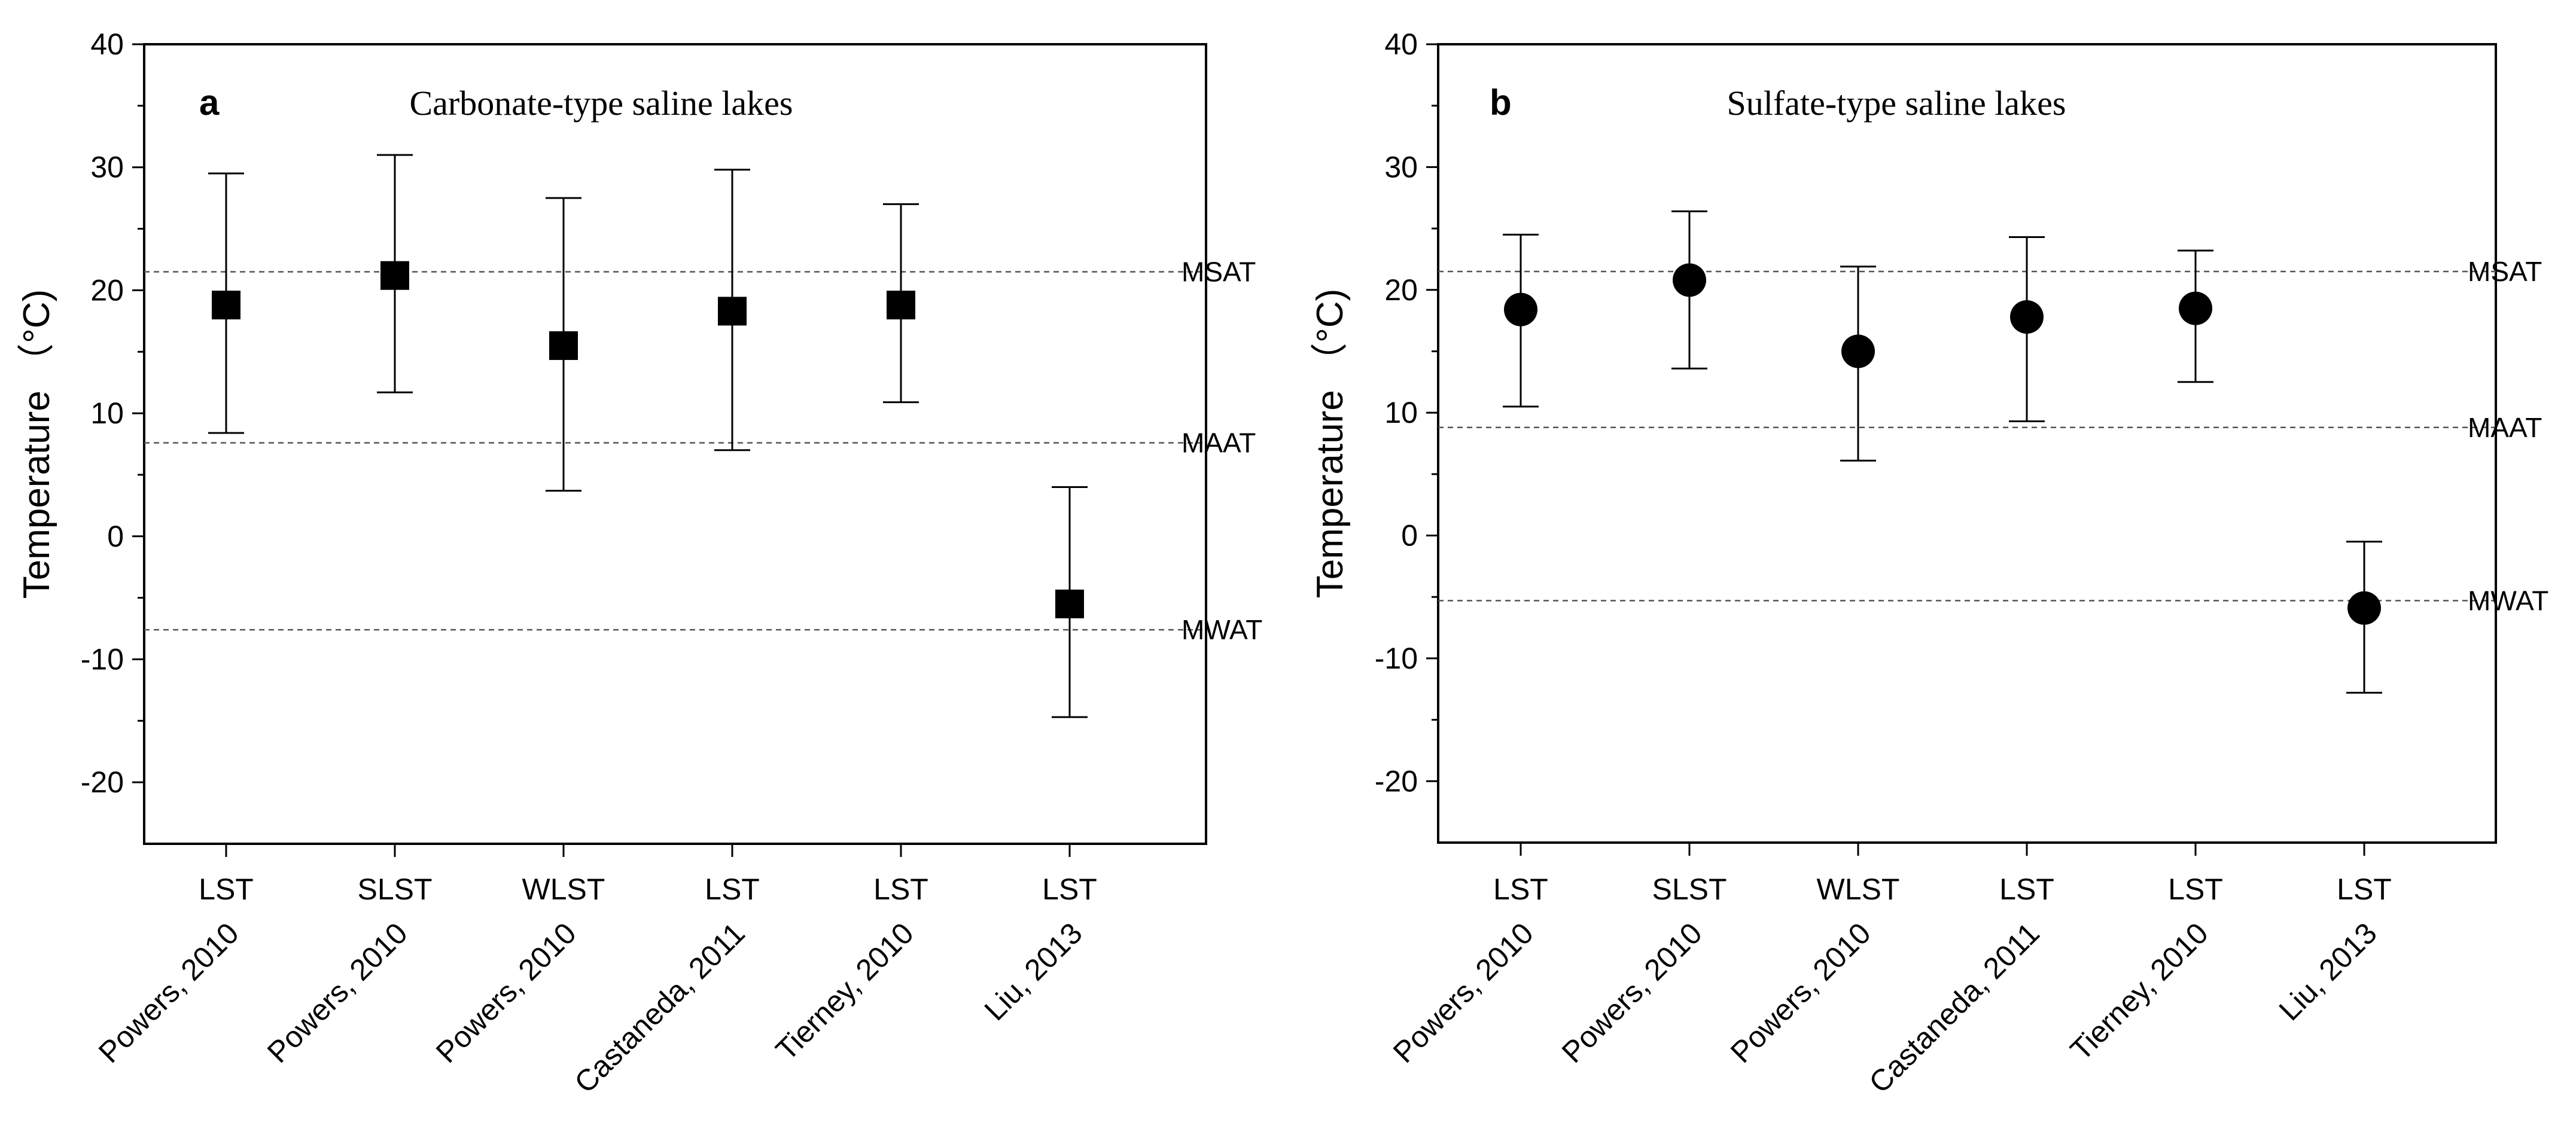  Describe the element at coordinates (1896, 104) in the screenshot. I see `panel-title: Sulfate-type saline lakes` at that location.